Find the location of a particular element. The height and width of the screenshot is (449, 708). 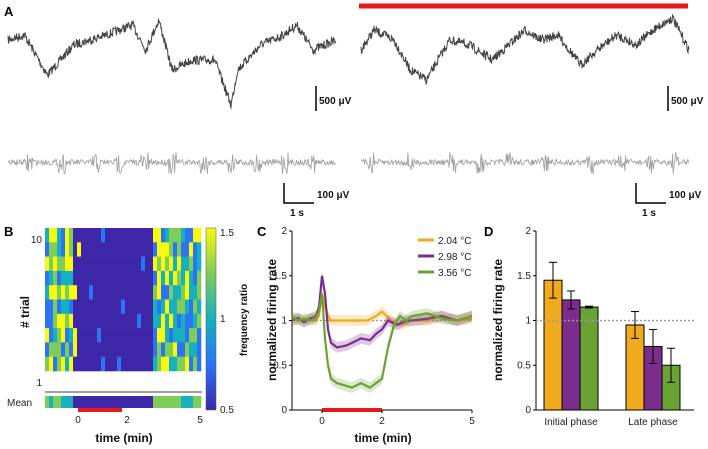

d-y-tick-label: 1 is located at coordinates (528, 321).